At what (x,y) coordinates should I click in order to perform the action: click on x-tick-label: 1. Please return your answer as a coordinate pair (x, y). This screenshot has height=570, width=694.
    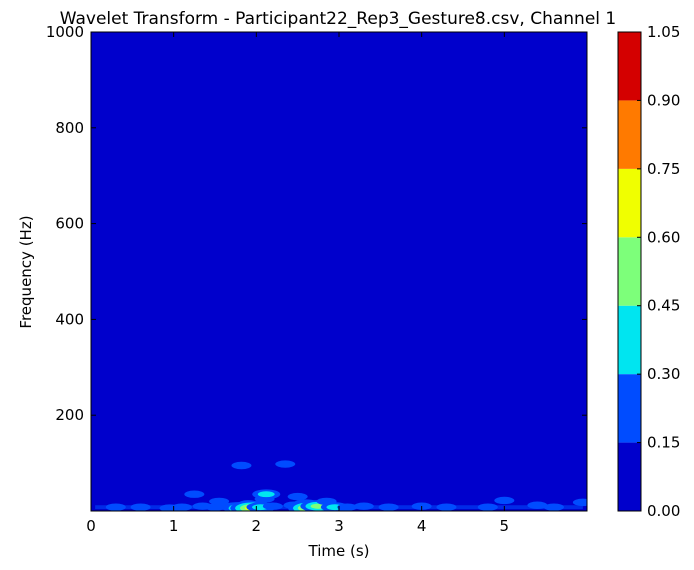
    Looking at the image, I should click on (174, 526).